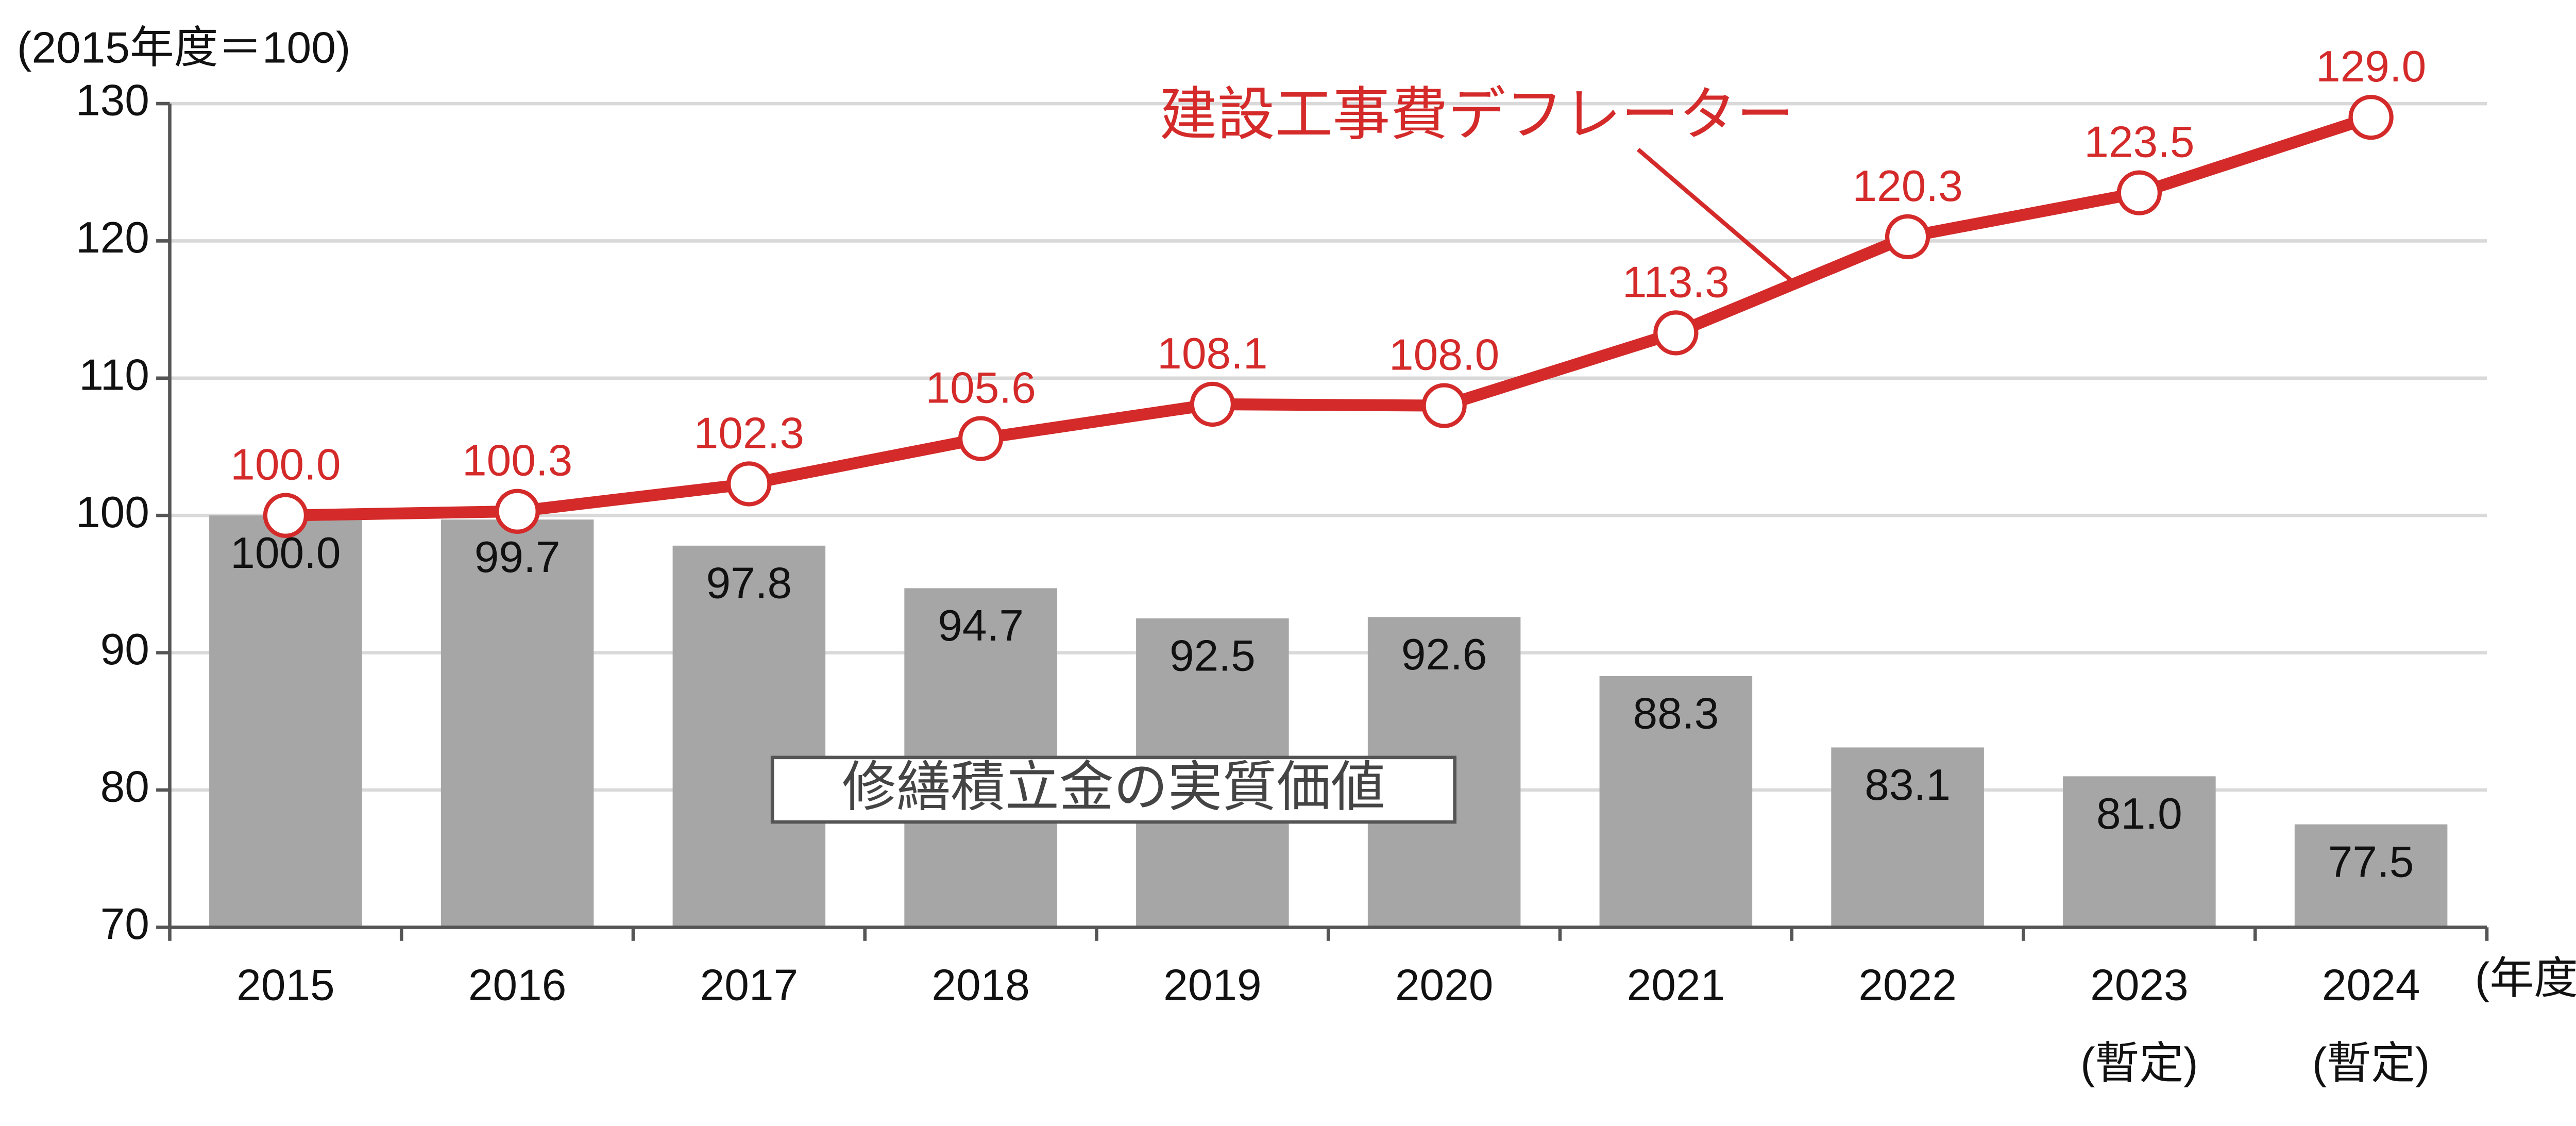  I want to click on line-value-label: 123.5, so click(2139, 142).